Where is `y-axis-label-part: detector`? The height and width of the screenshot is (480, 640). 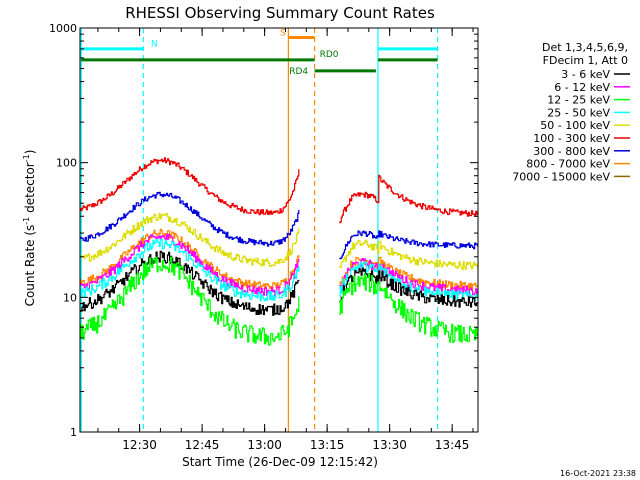 y-axis-label-part: detector is located at coordinates (30, 189).